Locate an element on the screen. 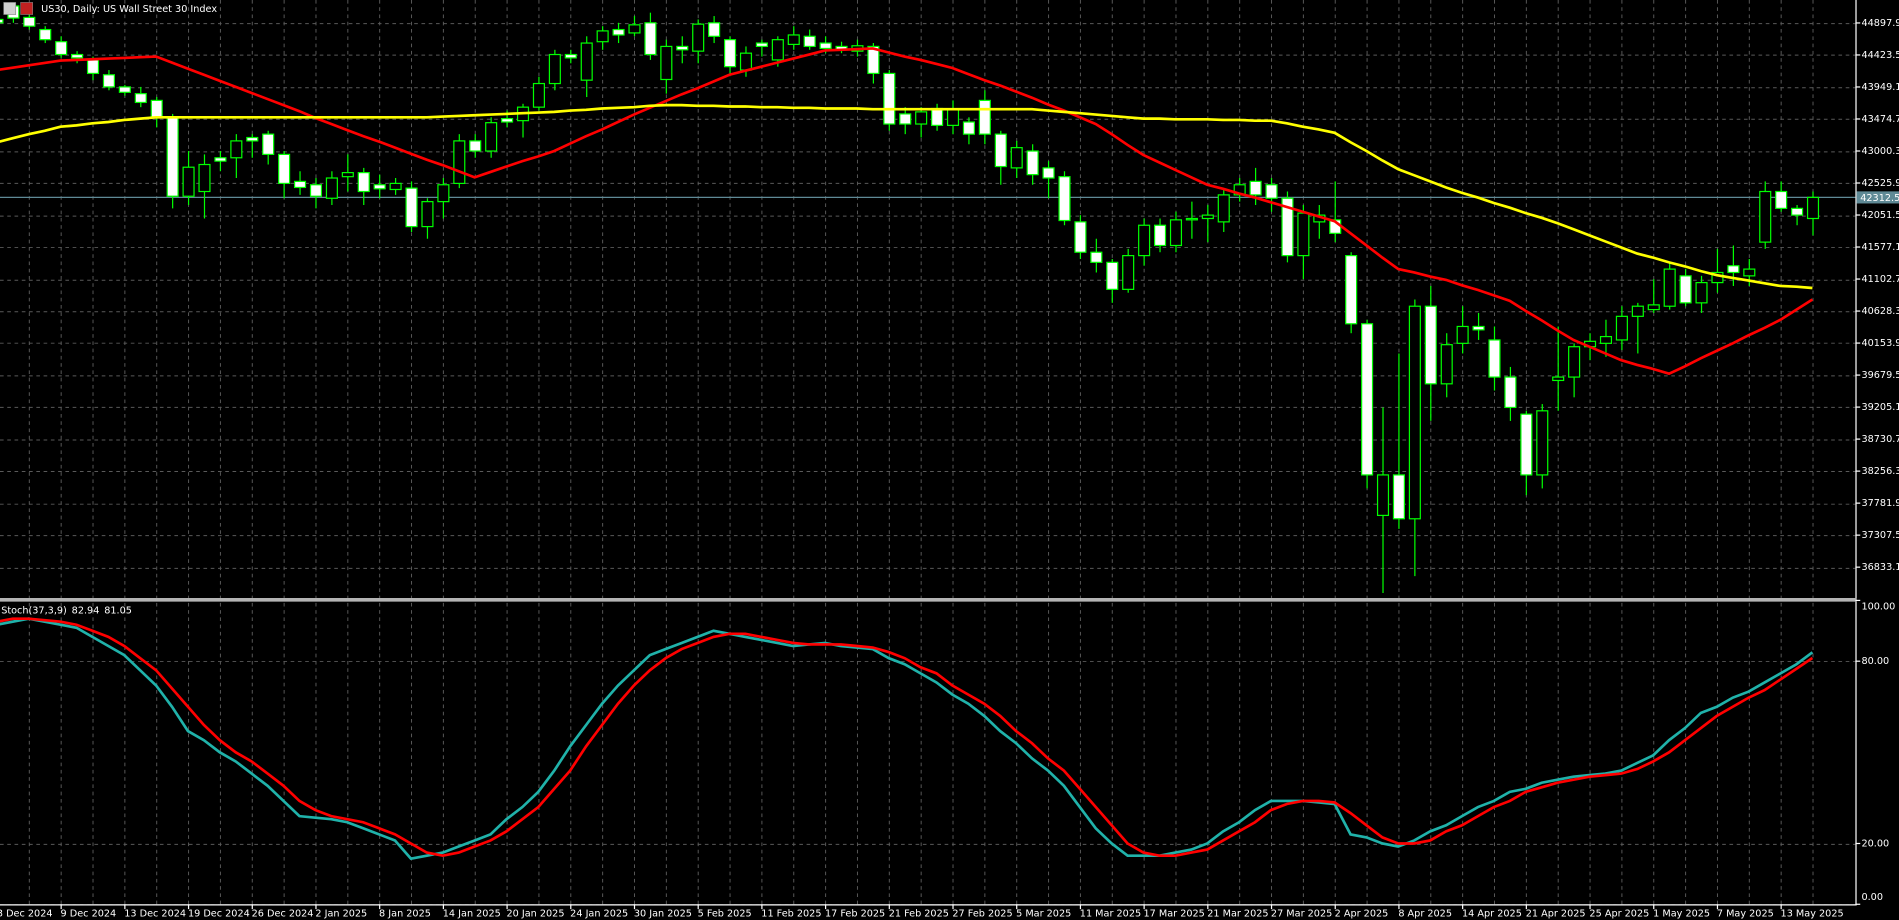 Image resolution: width=1899 pixels, height=920 pixels. last-price-label: 42312.5 is located at coordinates (1879, 198).